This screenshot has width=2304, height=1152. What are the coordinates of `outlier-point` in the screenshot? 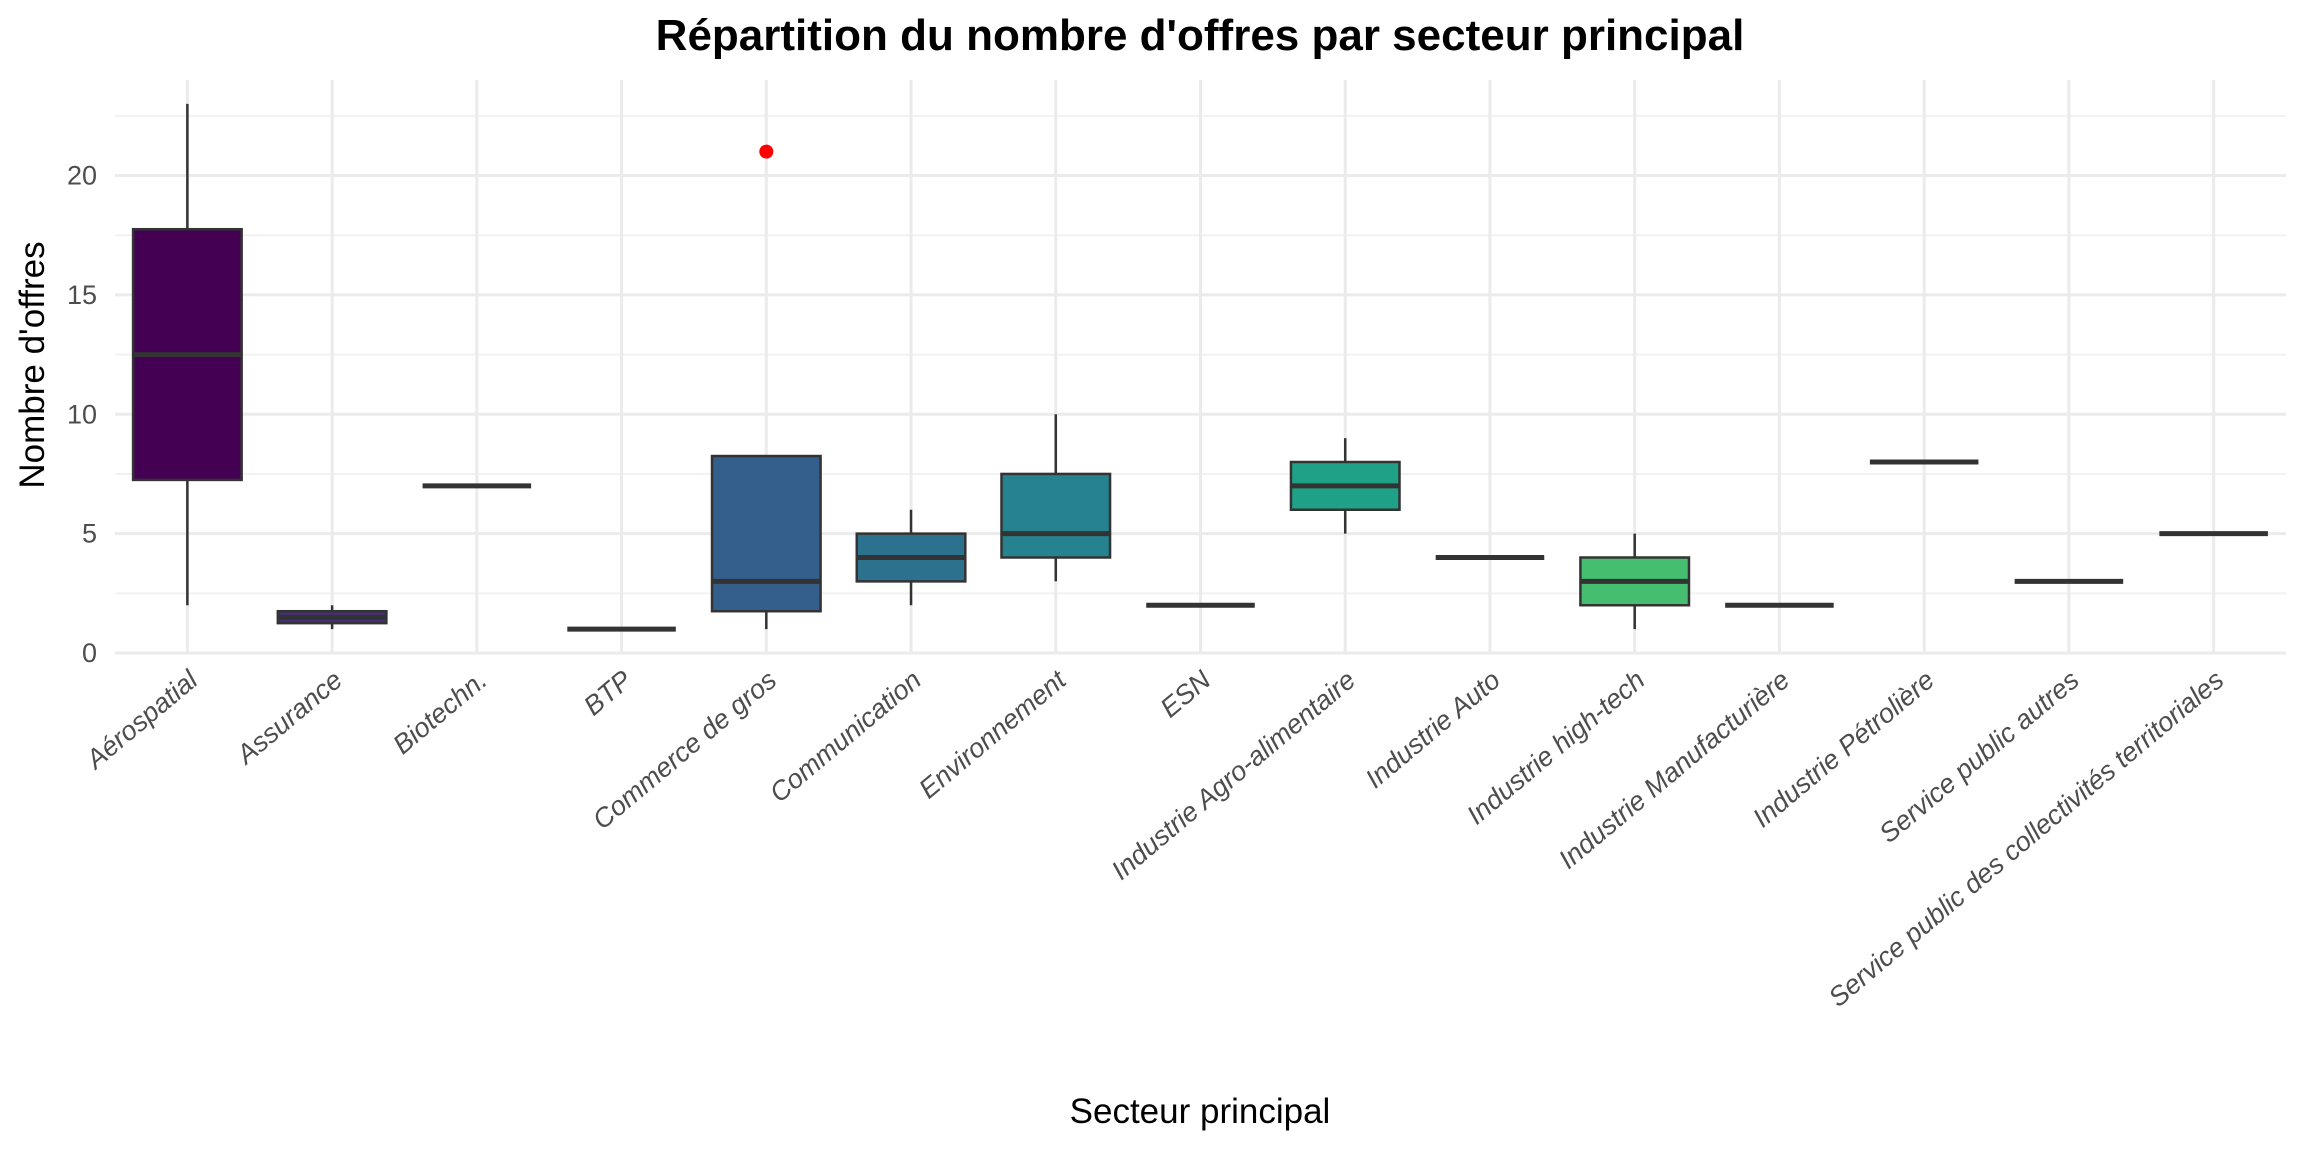 It's located at (766, 151).